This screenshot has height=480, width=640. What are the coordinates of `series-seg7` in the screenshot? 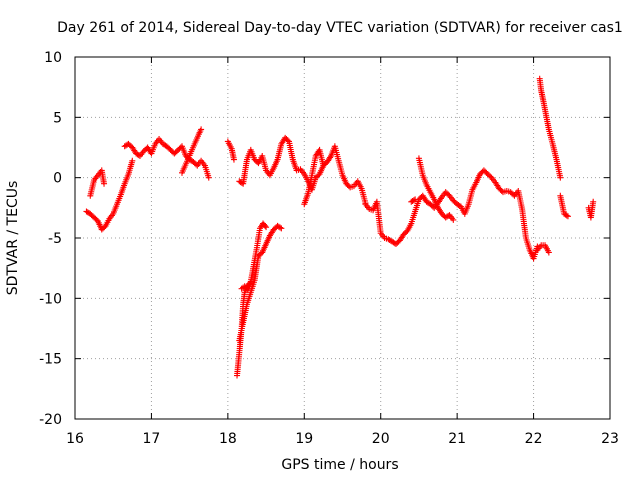 It's located at (260, 283).